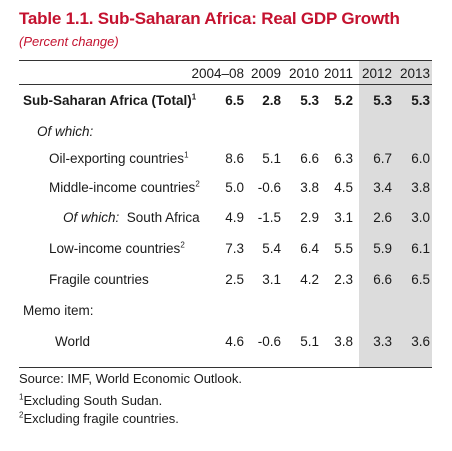 Image resolution: width=452 pixels, height=451 pixels. I want to click on table-cell: 7.3, so click(234, 248).